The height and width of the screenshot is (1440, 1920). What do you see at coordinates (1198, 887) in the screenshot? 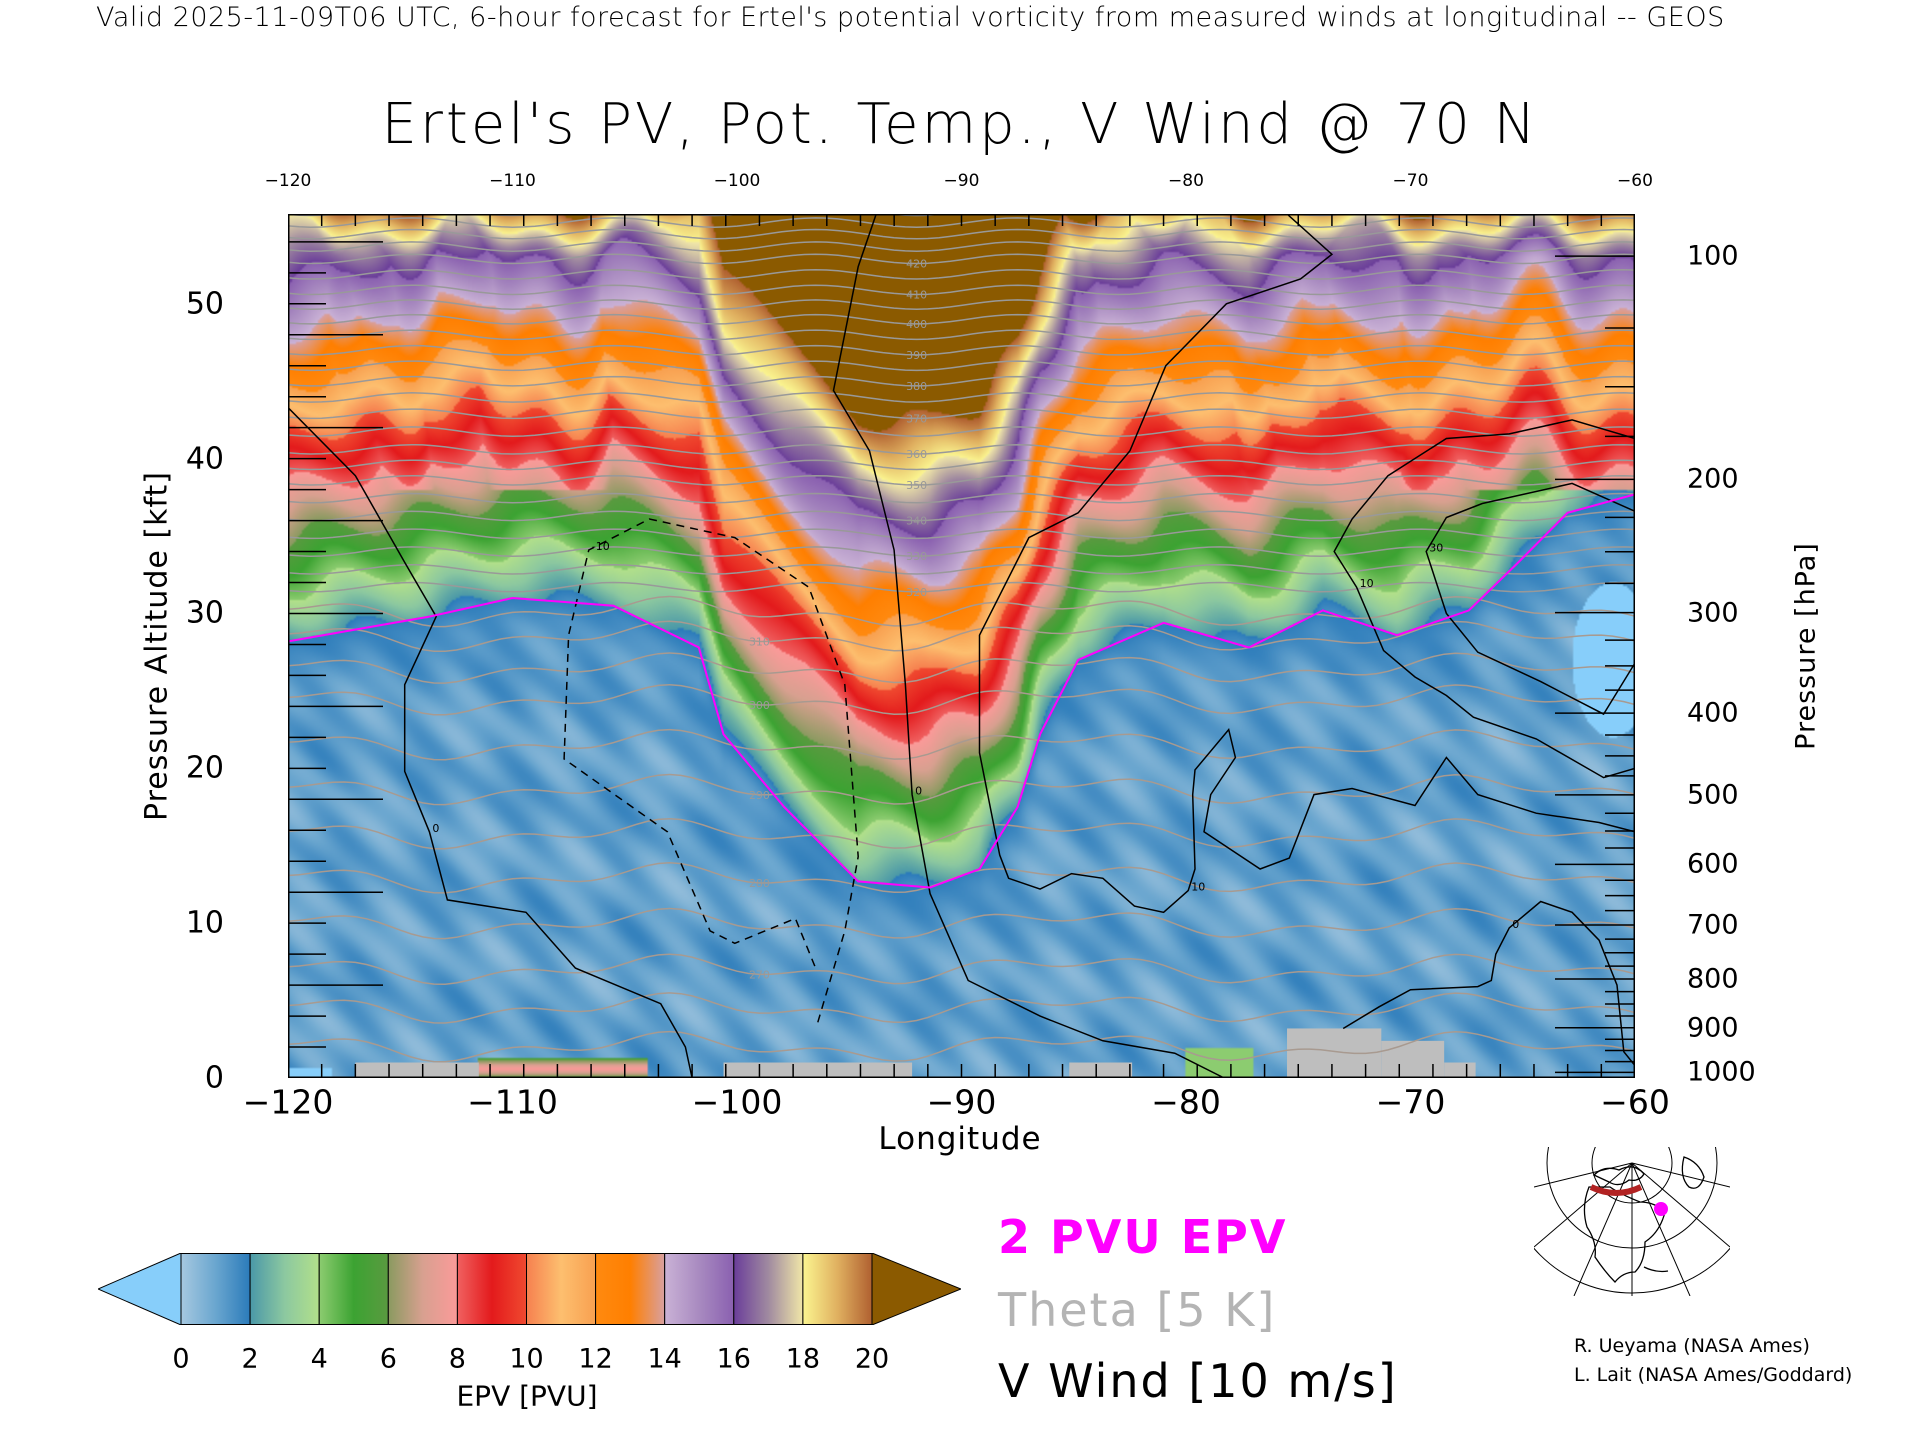
I see `v-wind-label: 10` at bounding box center [1198, 887].